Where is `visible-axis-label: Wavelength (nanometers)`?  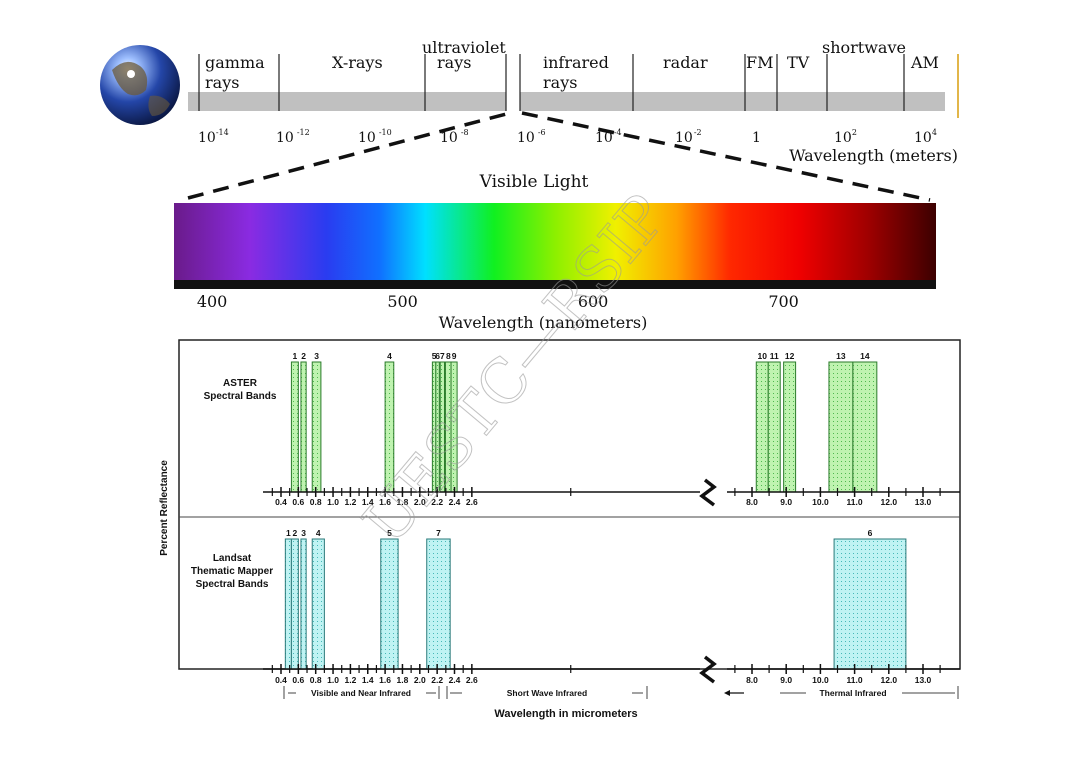
visible-axis-label: Wavelength (nanometers) is located at coordinates (543, 322).